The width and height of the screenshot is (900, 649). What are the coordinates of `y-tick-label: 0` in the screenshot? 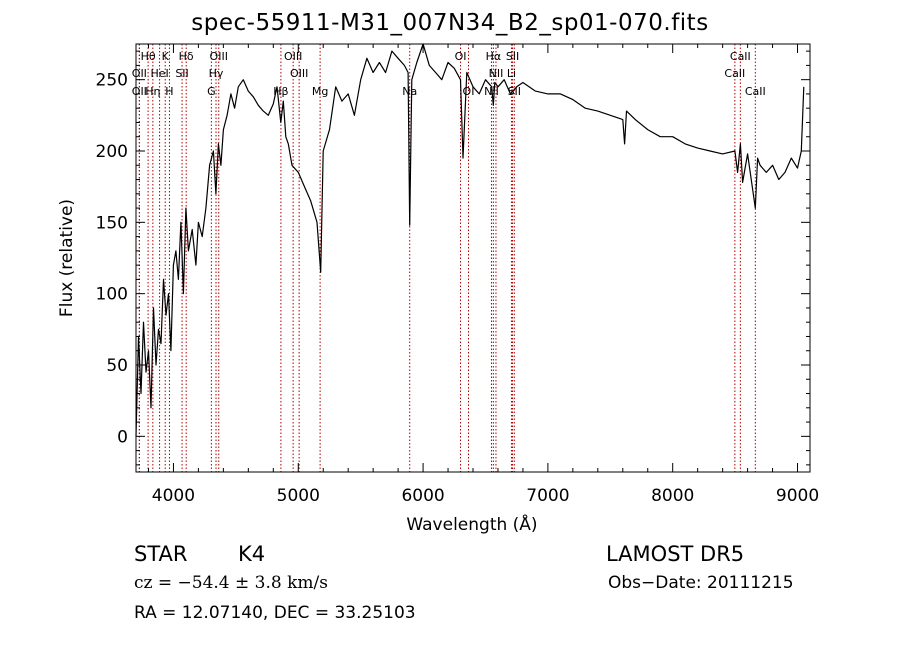 It's located at (122, 437).